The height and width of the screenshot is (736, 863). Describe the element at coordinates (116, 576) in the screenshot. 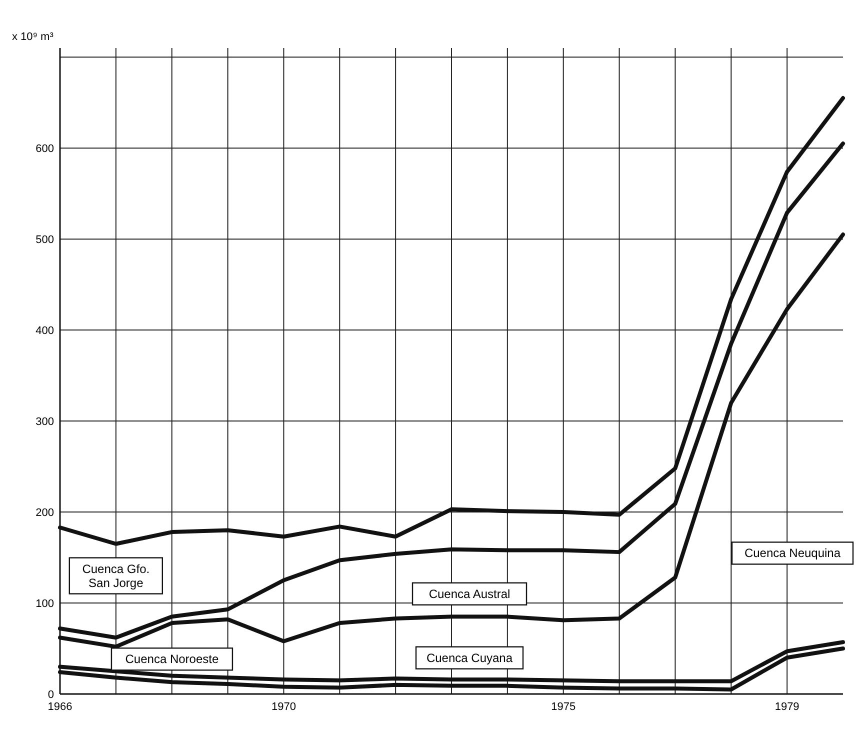

I see `annotation: Cuenca Gfo. San Jorge` at that location.